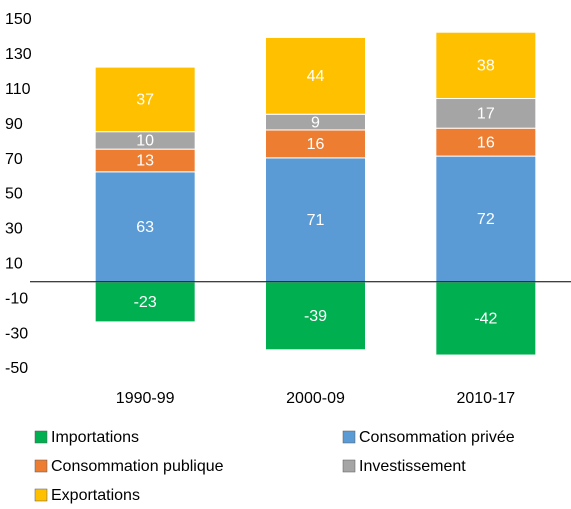  Describe the element at coordinates (14, 229) in the screenshot. I see `y-tick-label: 30` at that location.